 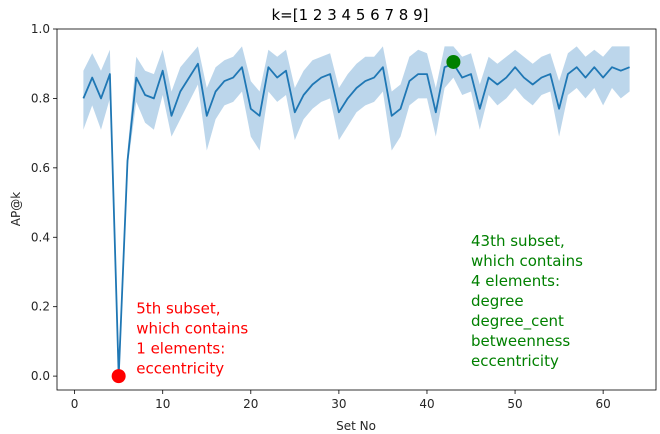 What do you see at coordinates (16, 209) in the screenshot?
I see `y-axis-label: AP@k` at bounding box center [16, 209].